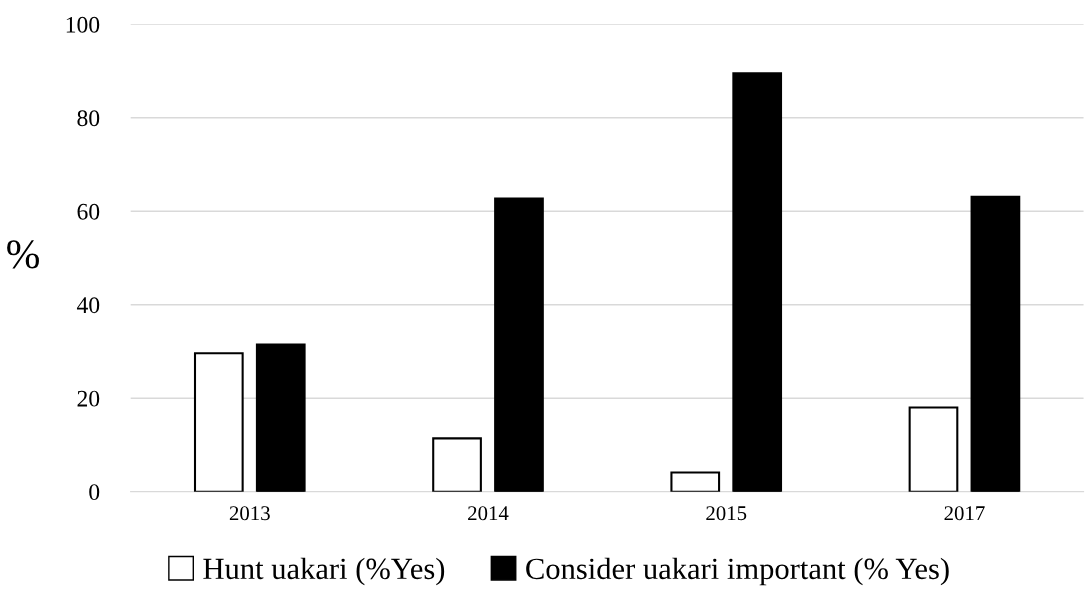  I want to click on x-tick-label: 2017, so click(964, 513).